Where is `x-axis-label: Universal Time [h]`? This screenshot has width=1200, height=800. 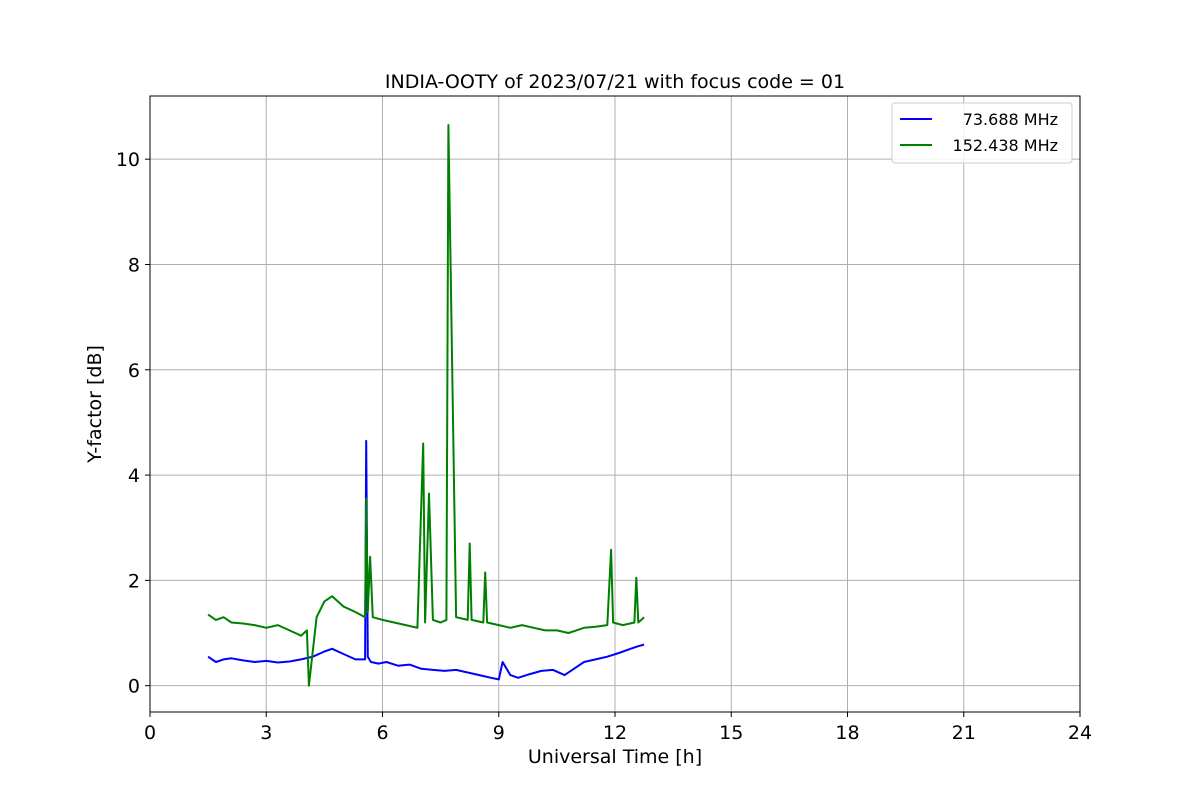
x-axis-label: Universal Time [h] is located at coordinates (615, 757).